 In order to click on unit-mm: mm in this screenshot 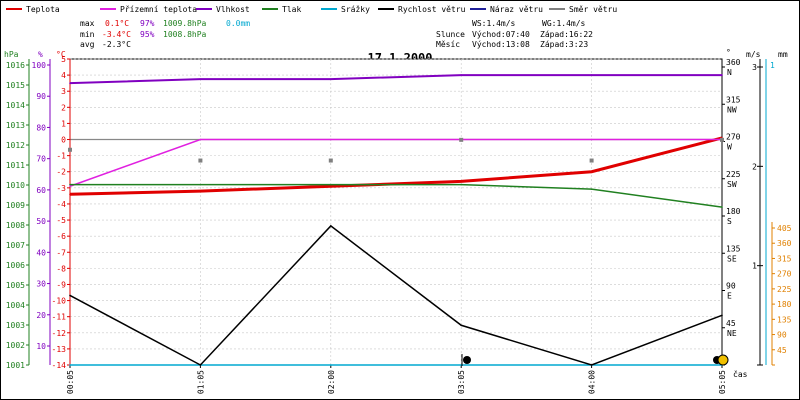, I will do `click(783, 54)`.